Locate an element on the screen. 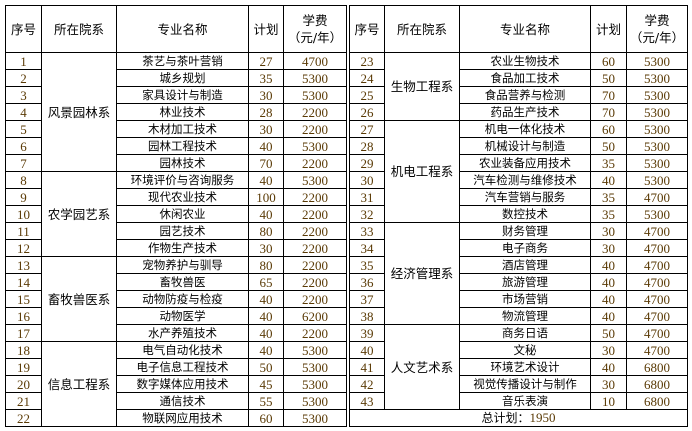 The height and width of the screenshot is (431, 692). table-row: 15 动物防疫与检疫 40 2200 is located at coordinates (176, 299).